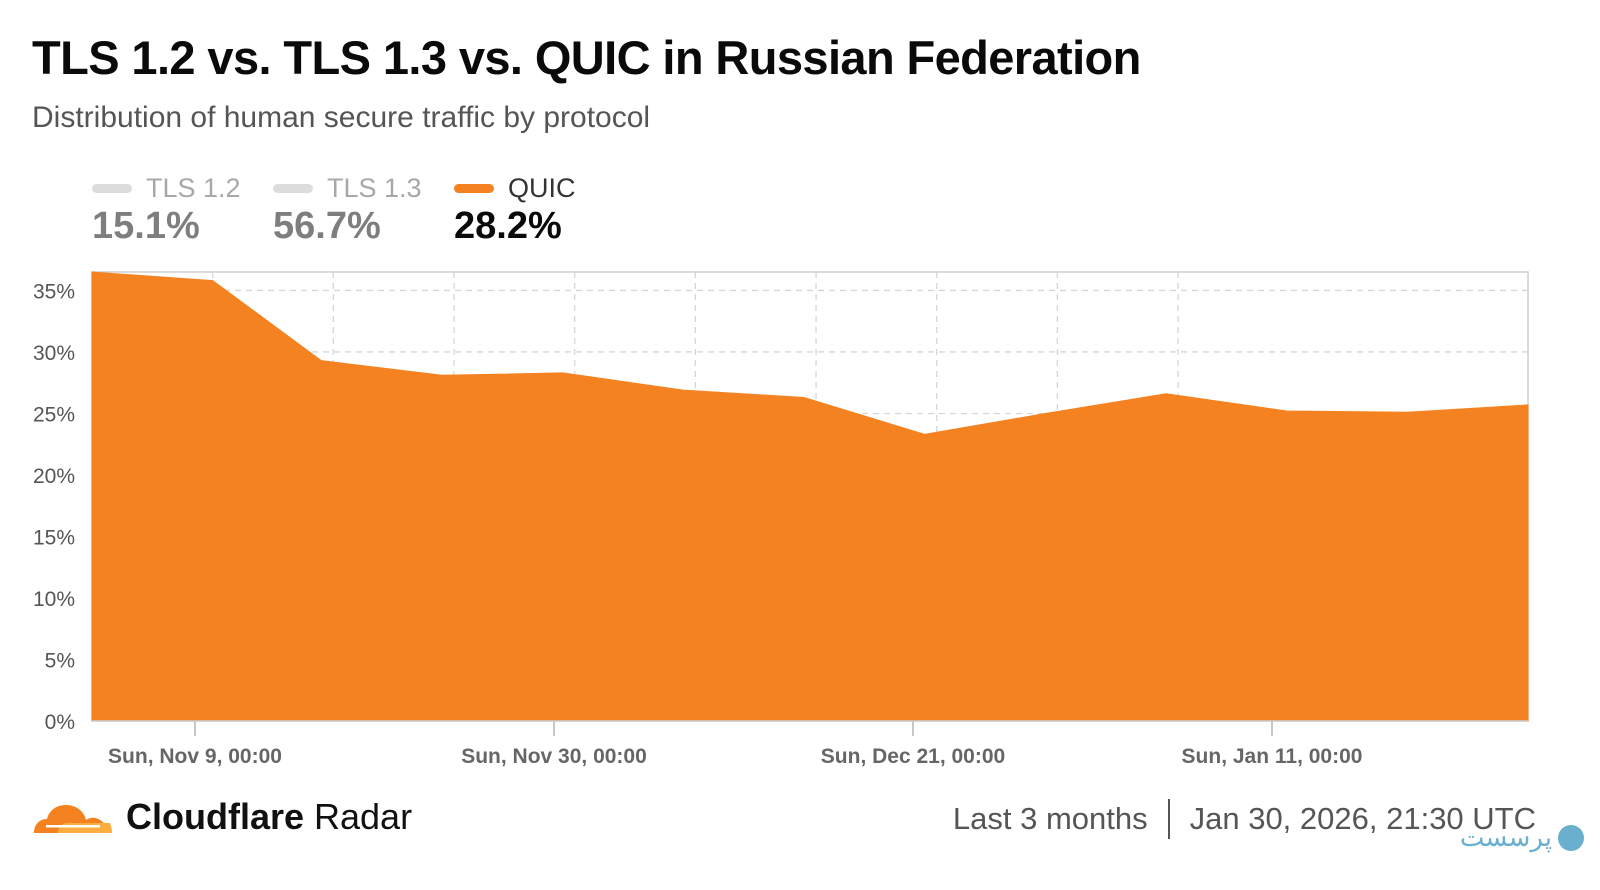 The width and height of the screenshot is (1600, 890). I want to click on y-tick-label: 5%, so click(60, 660).